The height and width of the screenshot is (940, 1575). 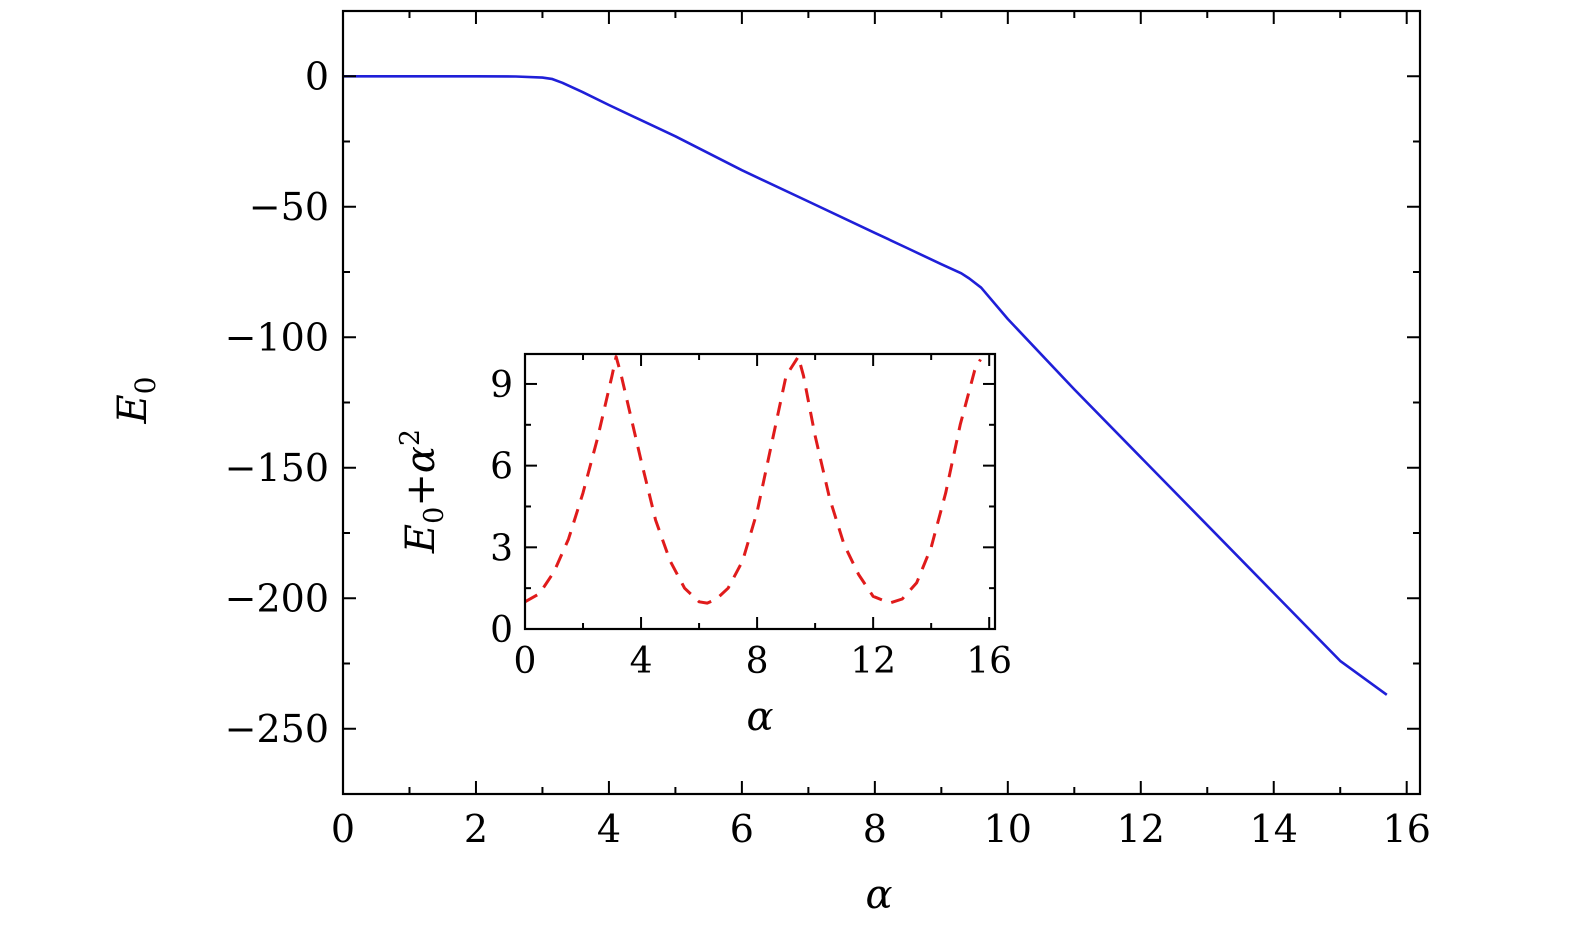 I want to click on inset-y-axis-label-suffix: +α, so click(x=421, y=476).